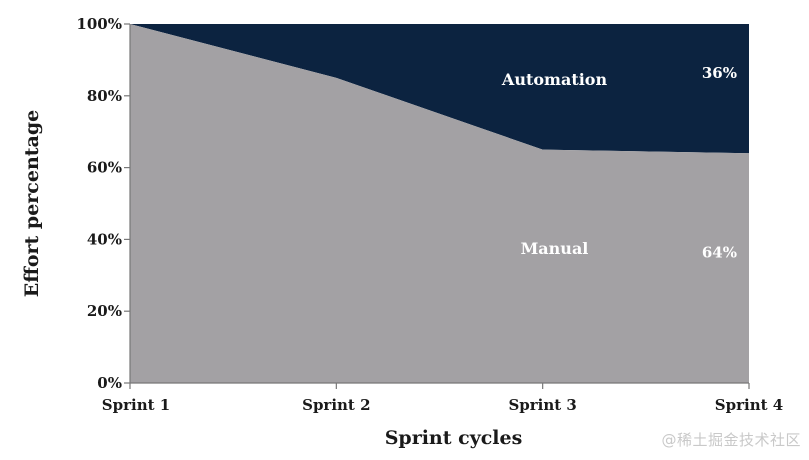 This screenshot has width=809, height=460. Describe the element at coordinates (555, 248) in the screenshot. I see `manual-series-label: Manual` at that location.